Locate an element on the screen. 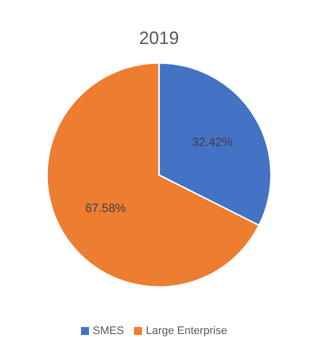 Image resolution: width=318 pixels, height=337 pixels. legend-label: Large Enterprise is located at coordinates (187, 331).